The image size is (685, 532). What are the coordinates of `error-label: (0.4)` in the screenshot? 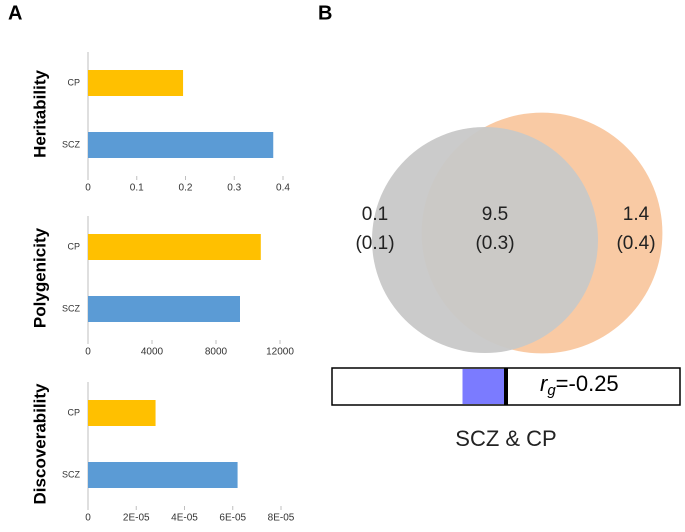 It's located at (635, 243).